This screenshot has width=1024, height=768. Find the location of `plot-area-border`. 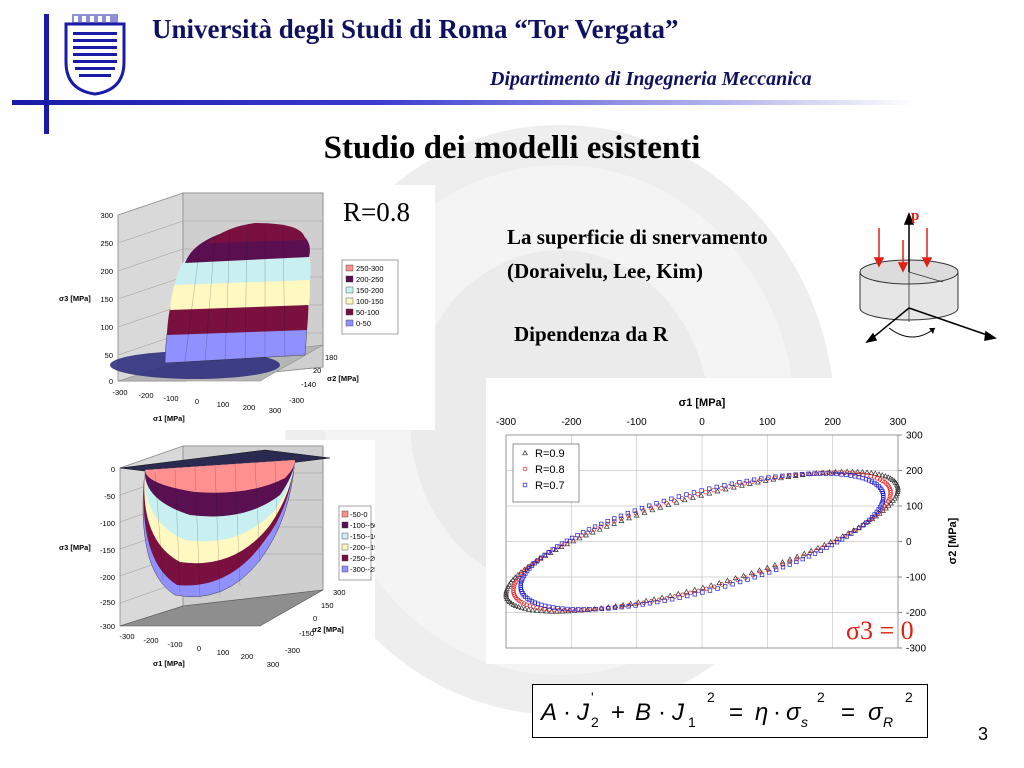

plot-area-border is located at coordinates (702, 541).